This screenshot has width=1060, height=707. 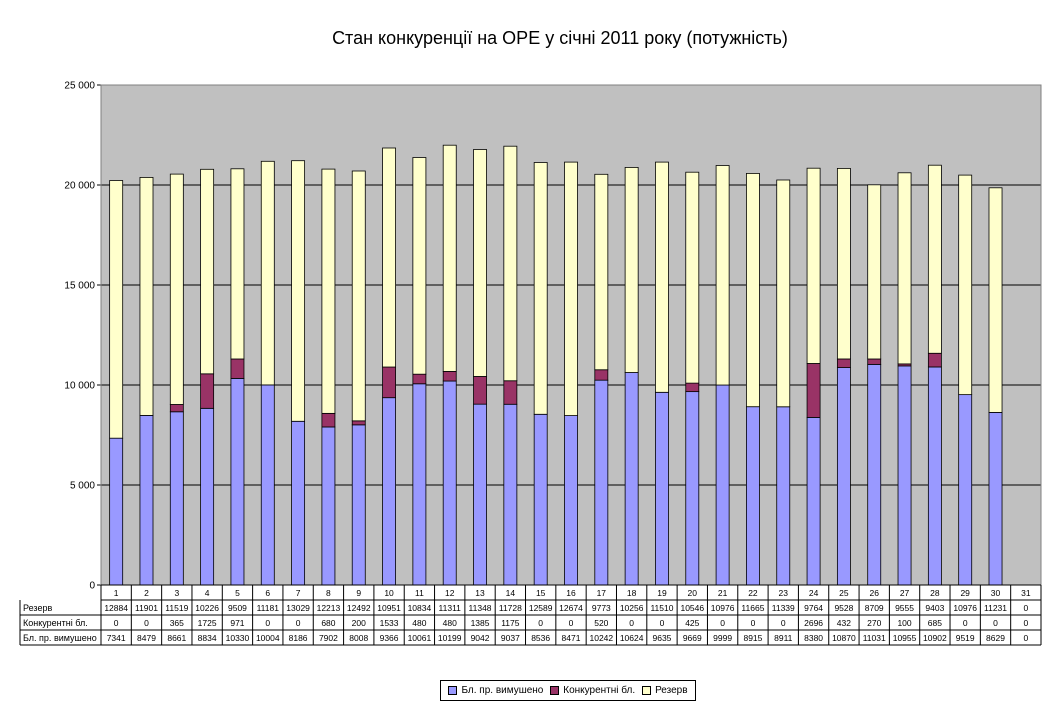 I want to click on table-cell: 10976, so click(x=723, y=608).